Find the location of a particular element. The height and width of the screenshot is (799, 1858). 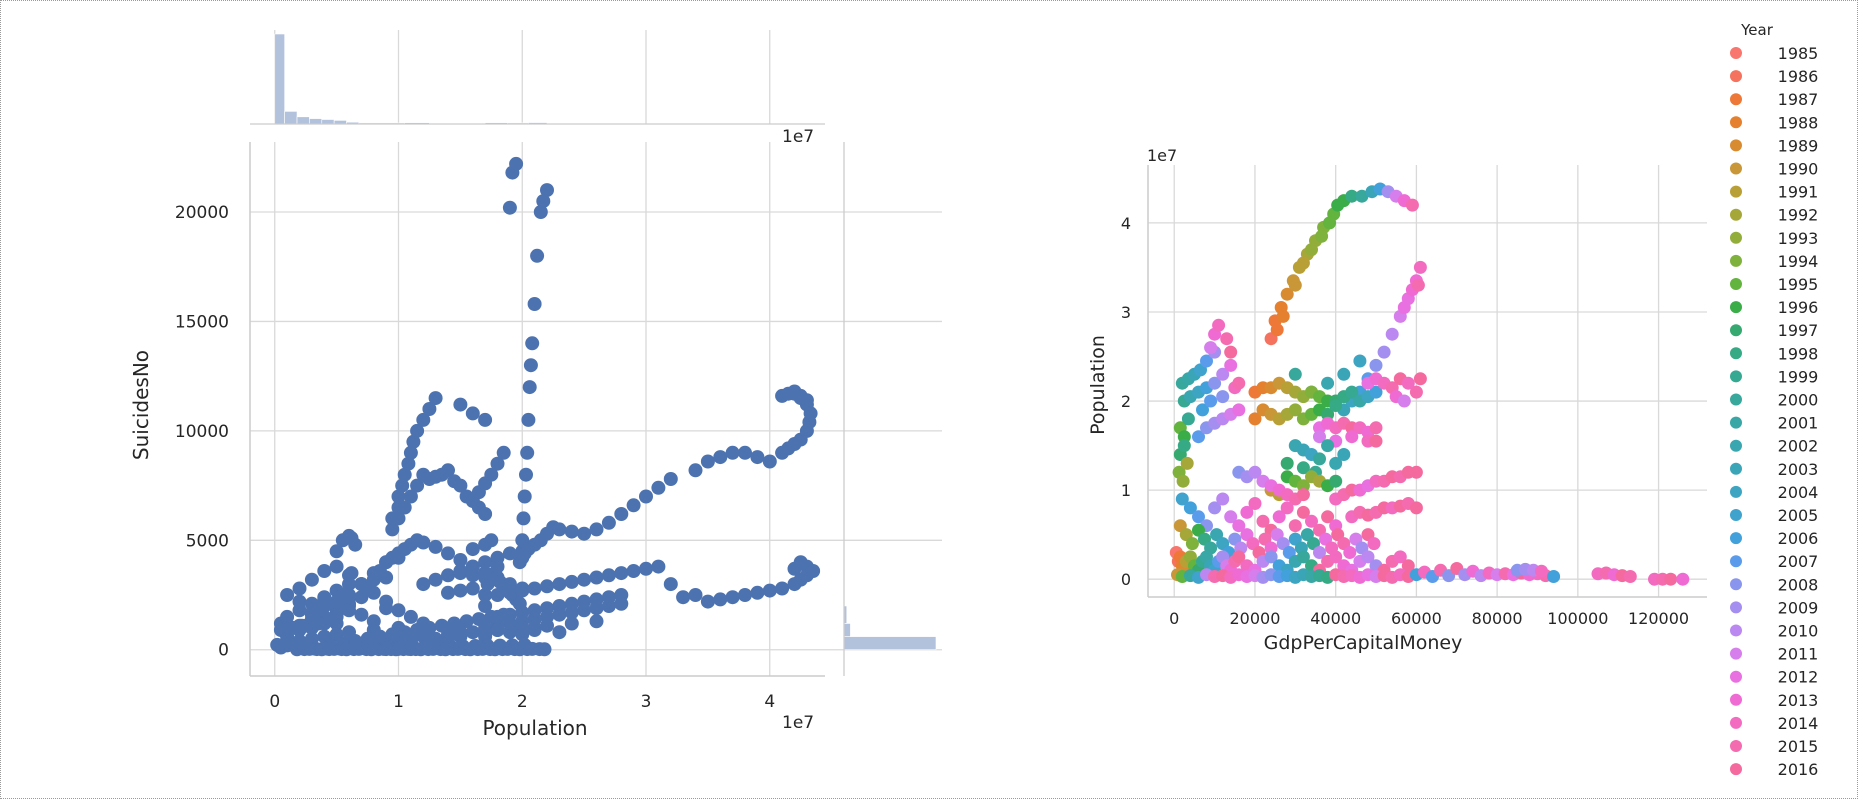

scatter-point-2011 is located at coordinates (1211, 348).